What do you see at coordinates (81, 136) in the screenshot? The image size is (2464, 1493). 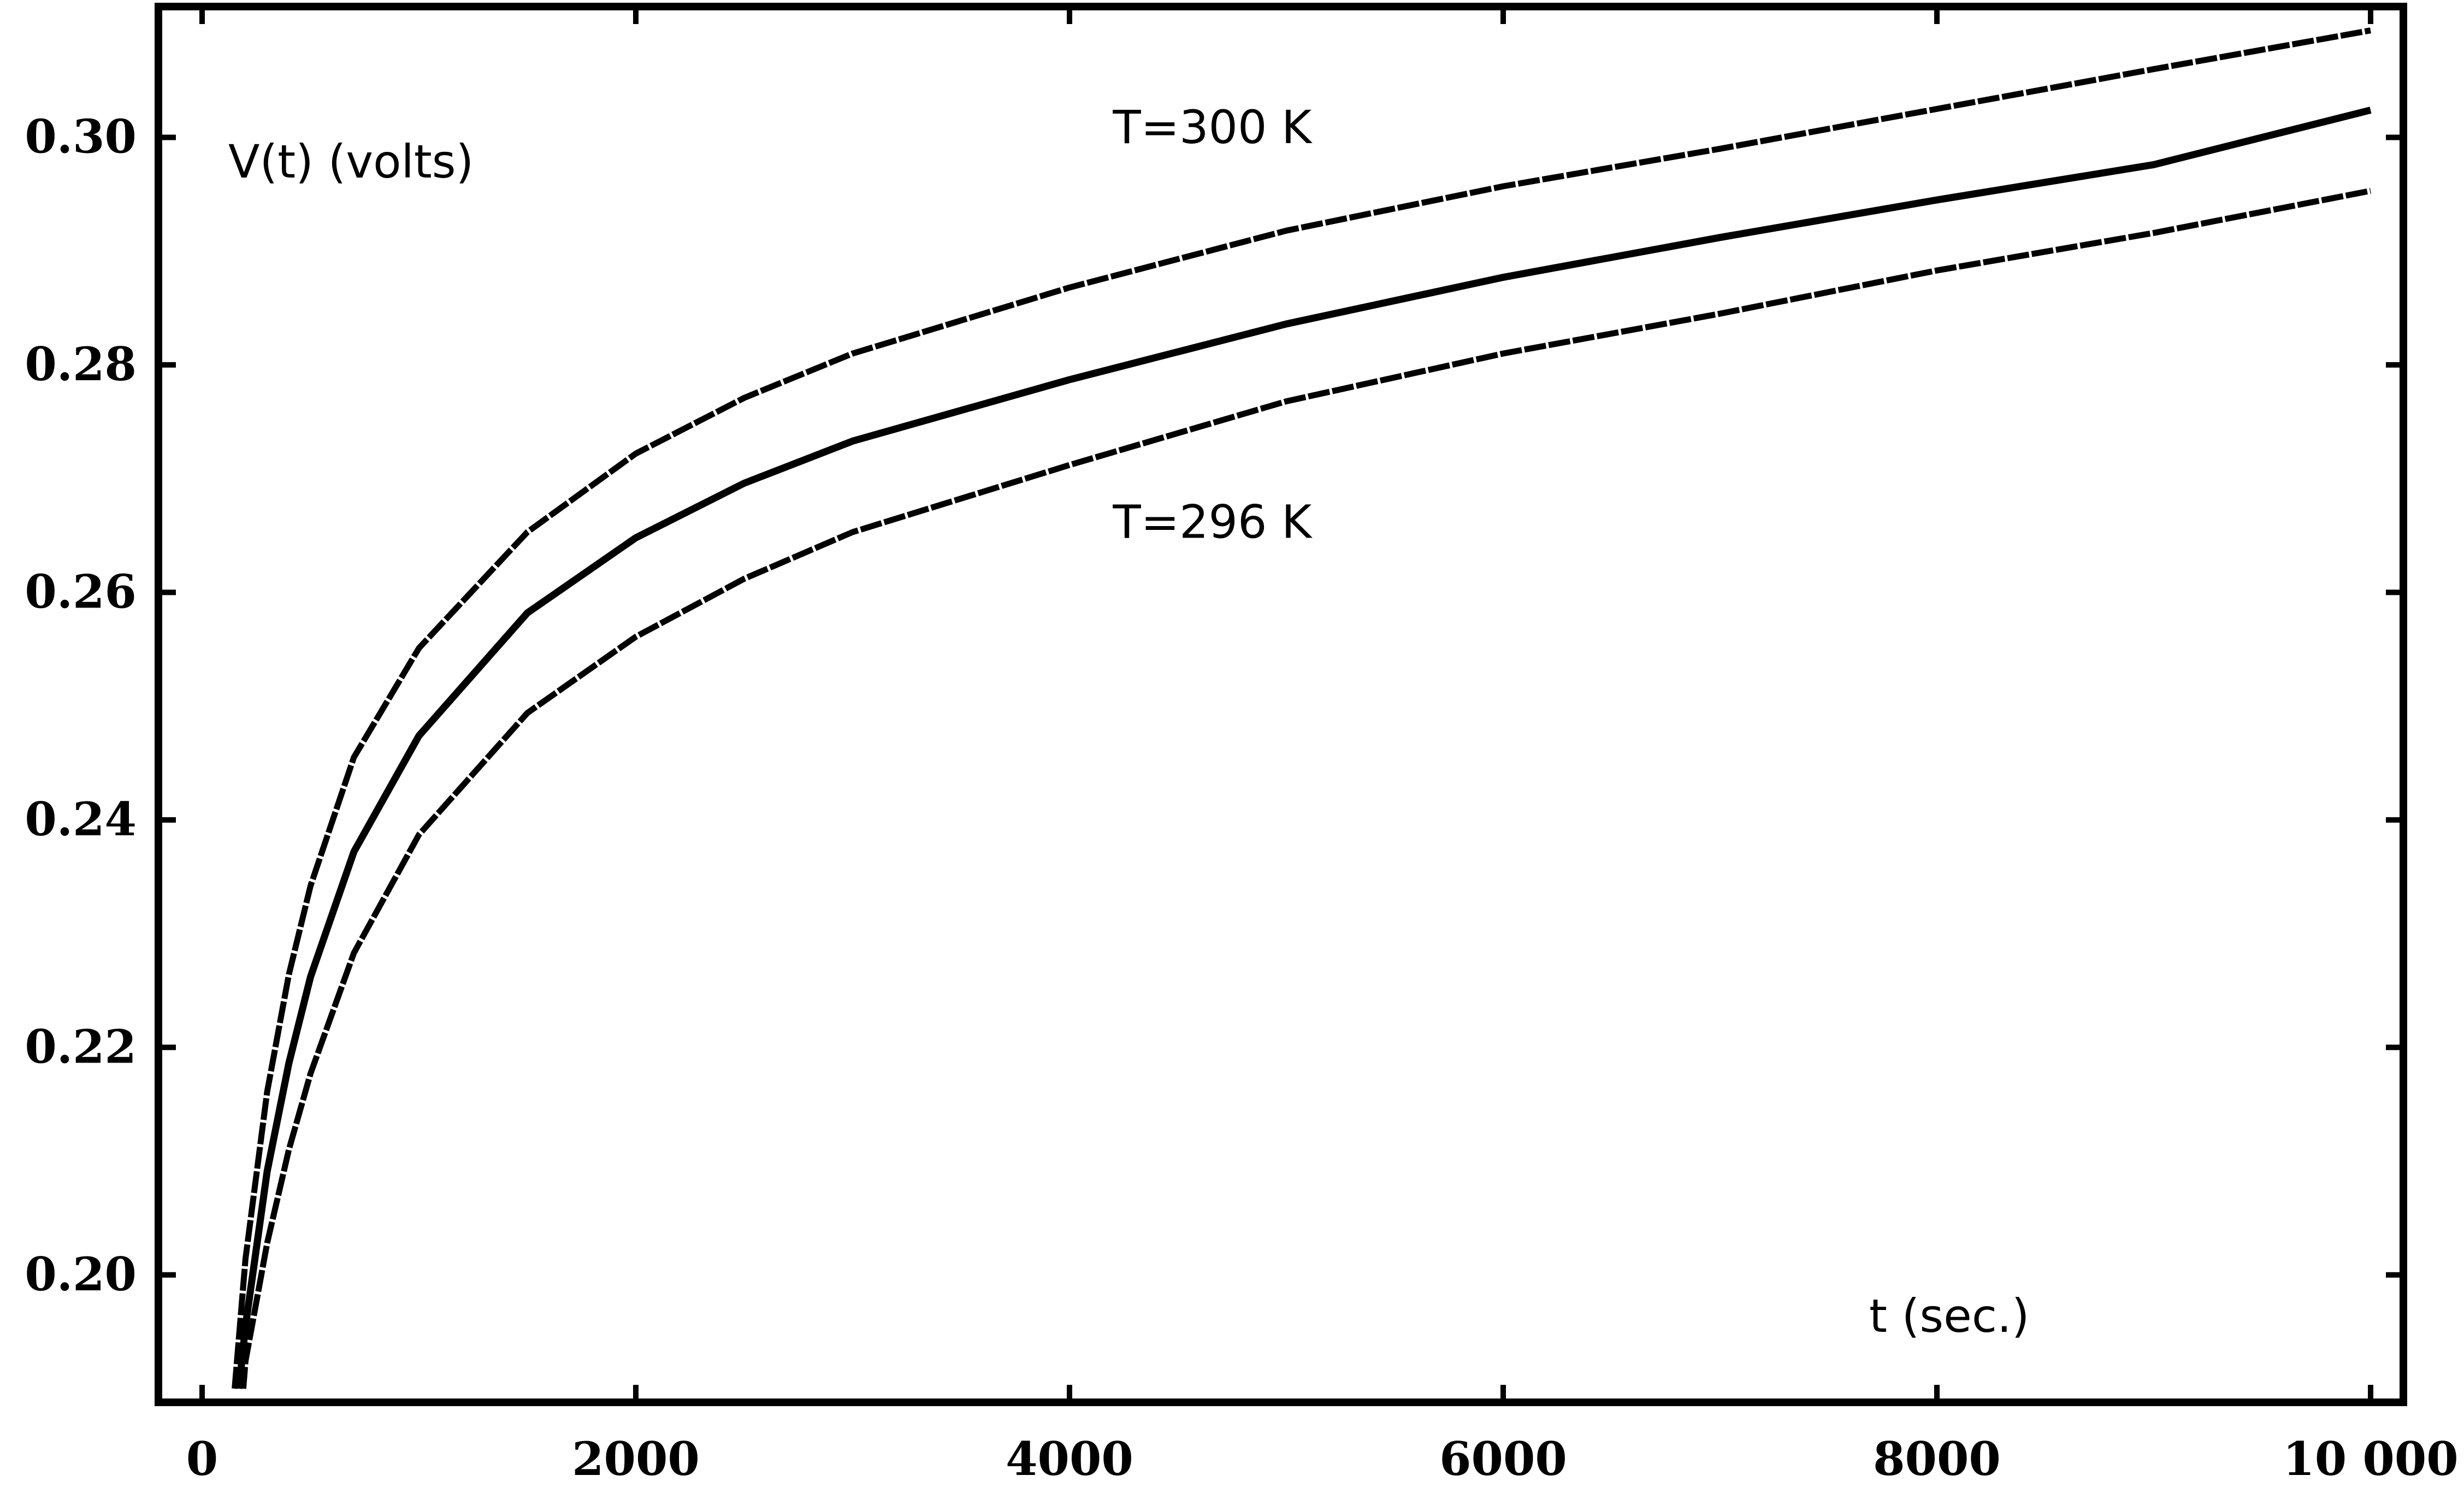 I see `y-tick-label: 0.30` at bounding box center [81, 136].